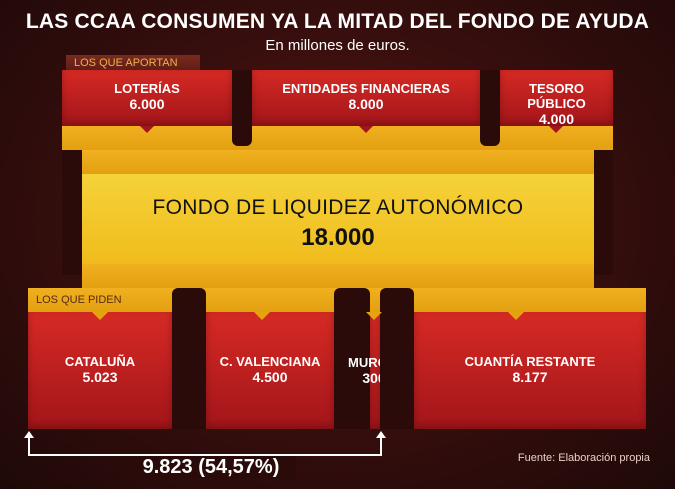 This screenshot has width=675, height=489. I want to click on top-gold-connector, so click(338, 162).